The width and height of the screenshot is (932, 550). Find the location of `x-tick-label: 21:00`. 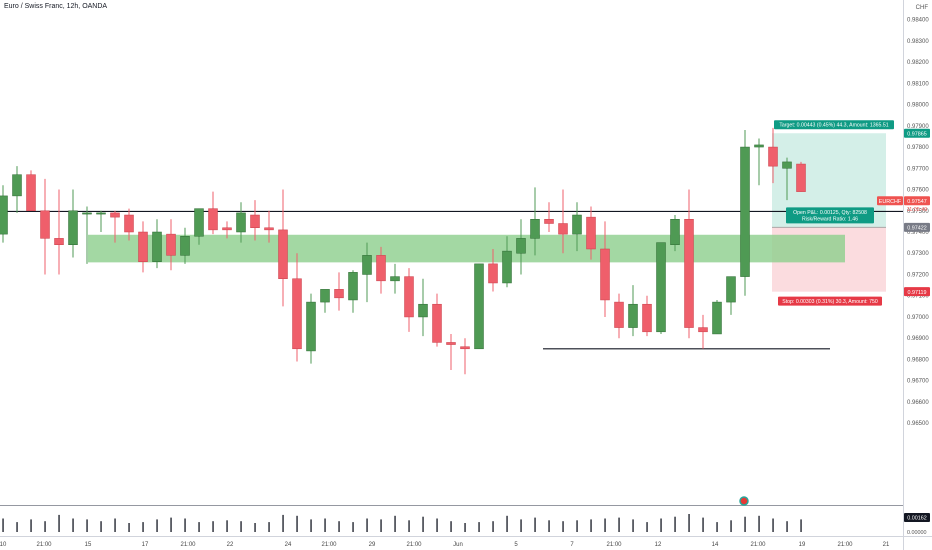

x-tick-label: 21:00 is located at coordinates (414, 545).